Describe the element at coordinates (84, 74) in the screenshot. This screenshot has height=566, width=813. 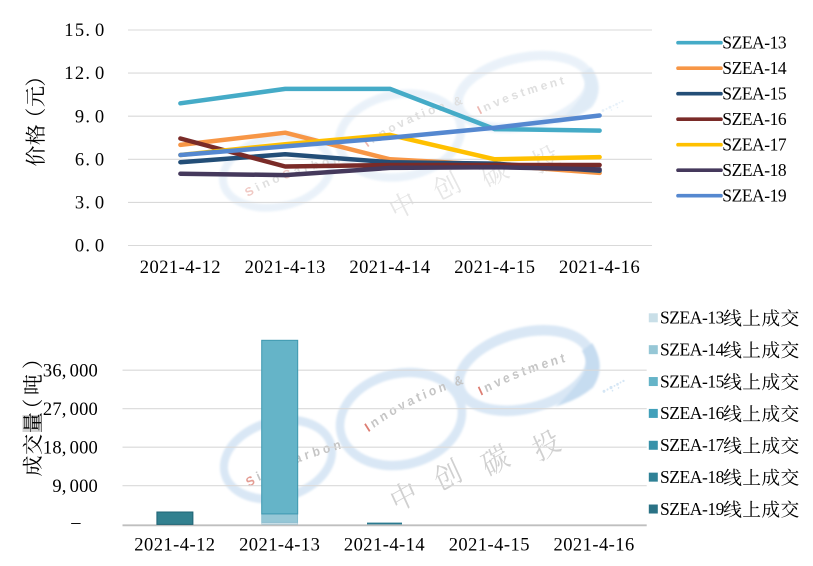
I see `svg-text:12.0: 12. 0` at that location.